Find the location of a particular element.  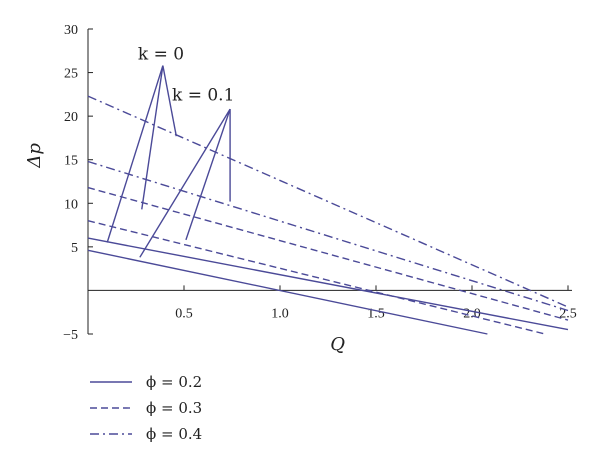

series-line is located at coordinates (287, 292).